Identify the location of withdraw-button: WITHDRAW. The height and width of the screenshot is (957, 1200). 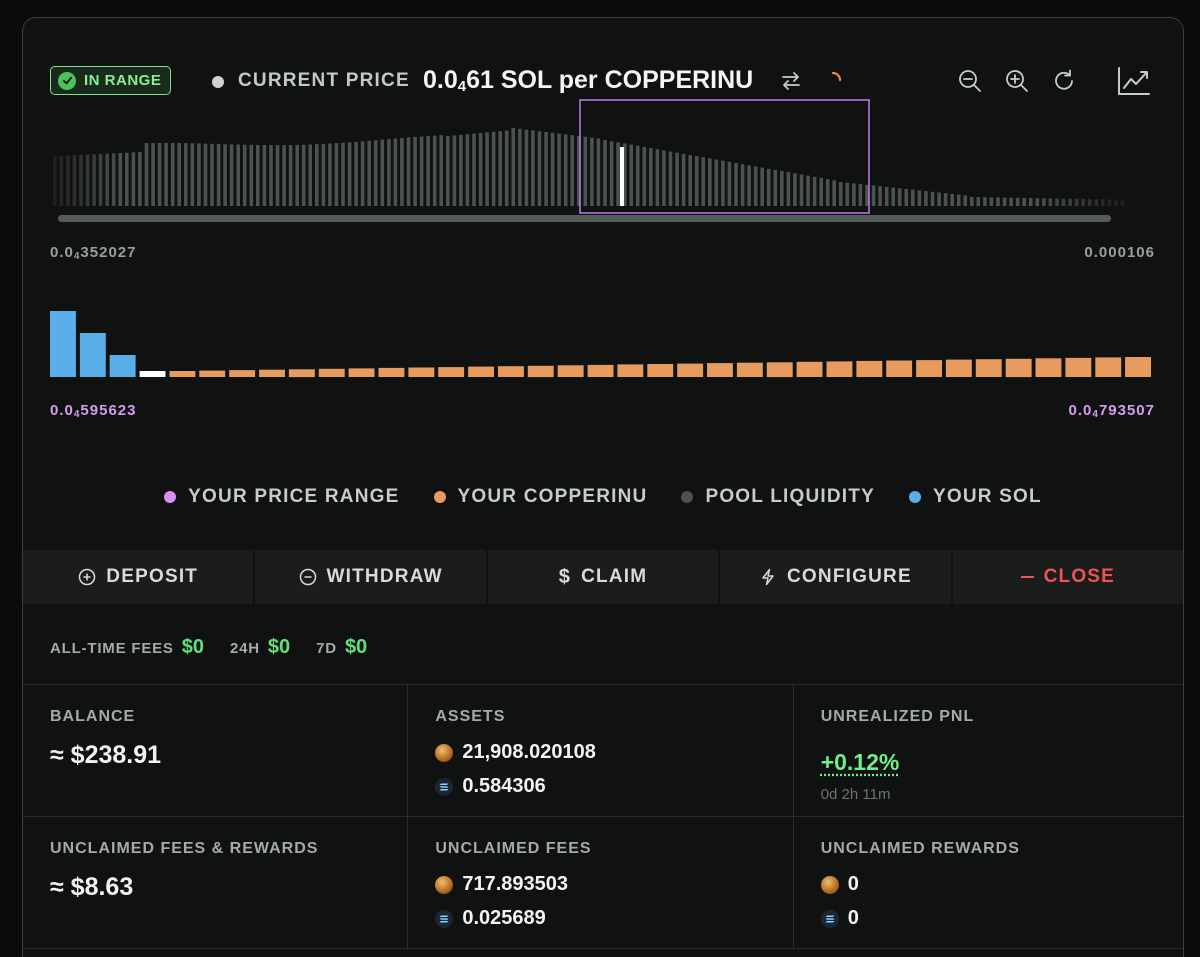
(371, 577).